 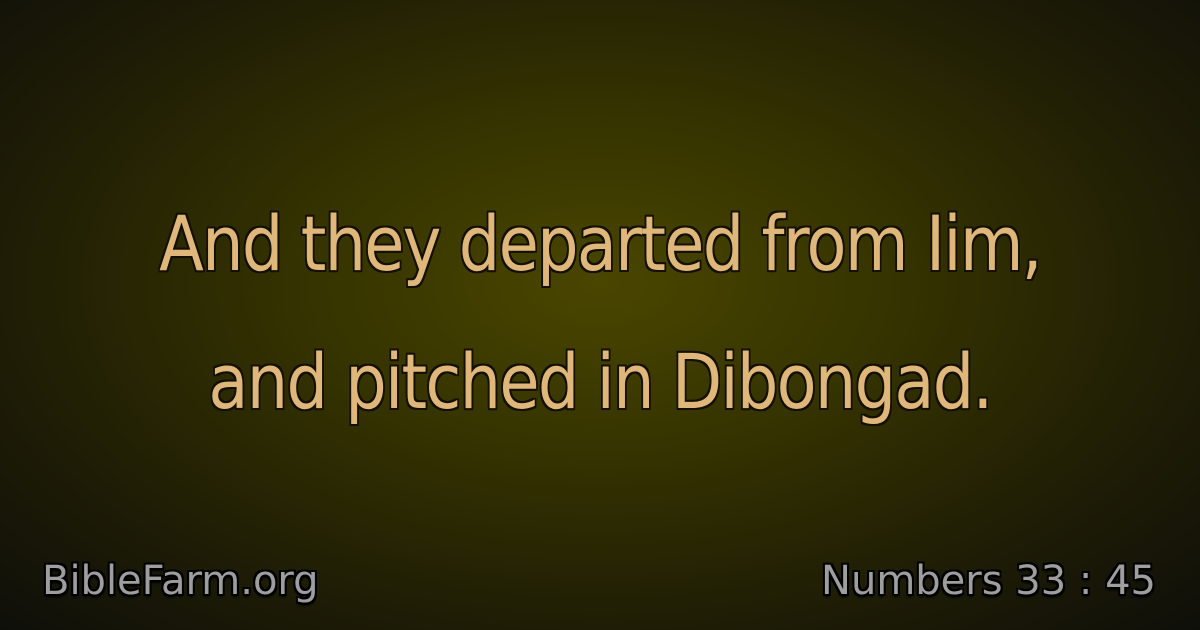 I want to click on verse-line-2: and pitched in Dibongad., so click(x=600, y=381).